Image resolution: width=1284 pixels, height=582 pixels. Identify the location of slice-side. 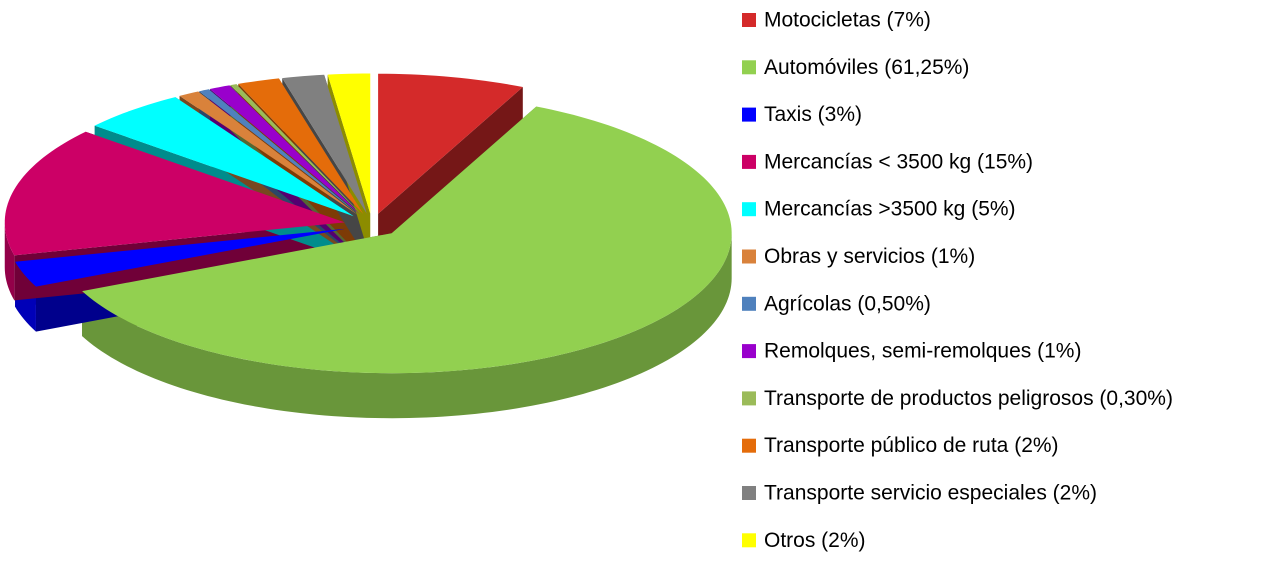
(9, 261).